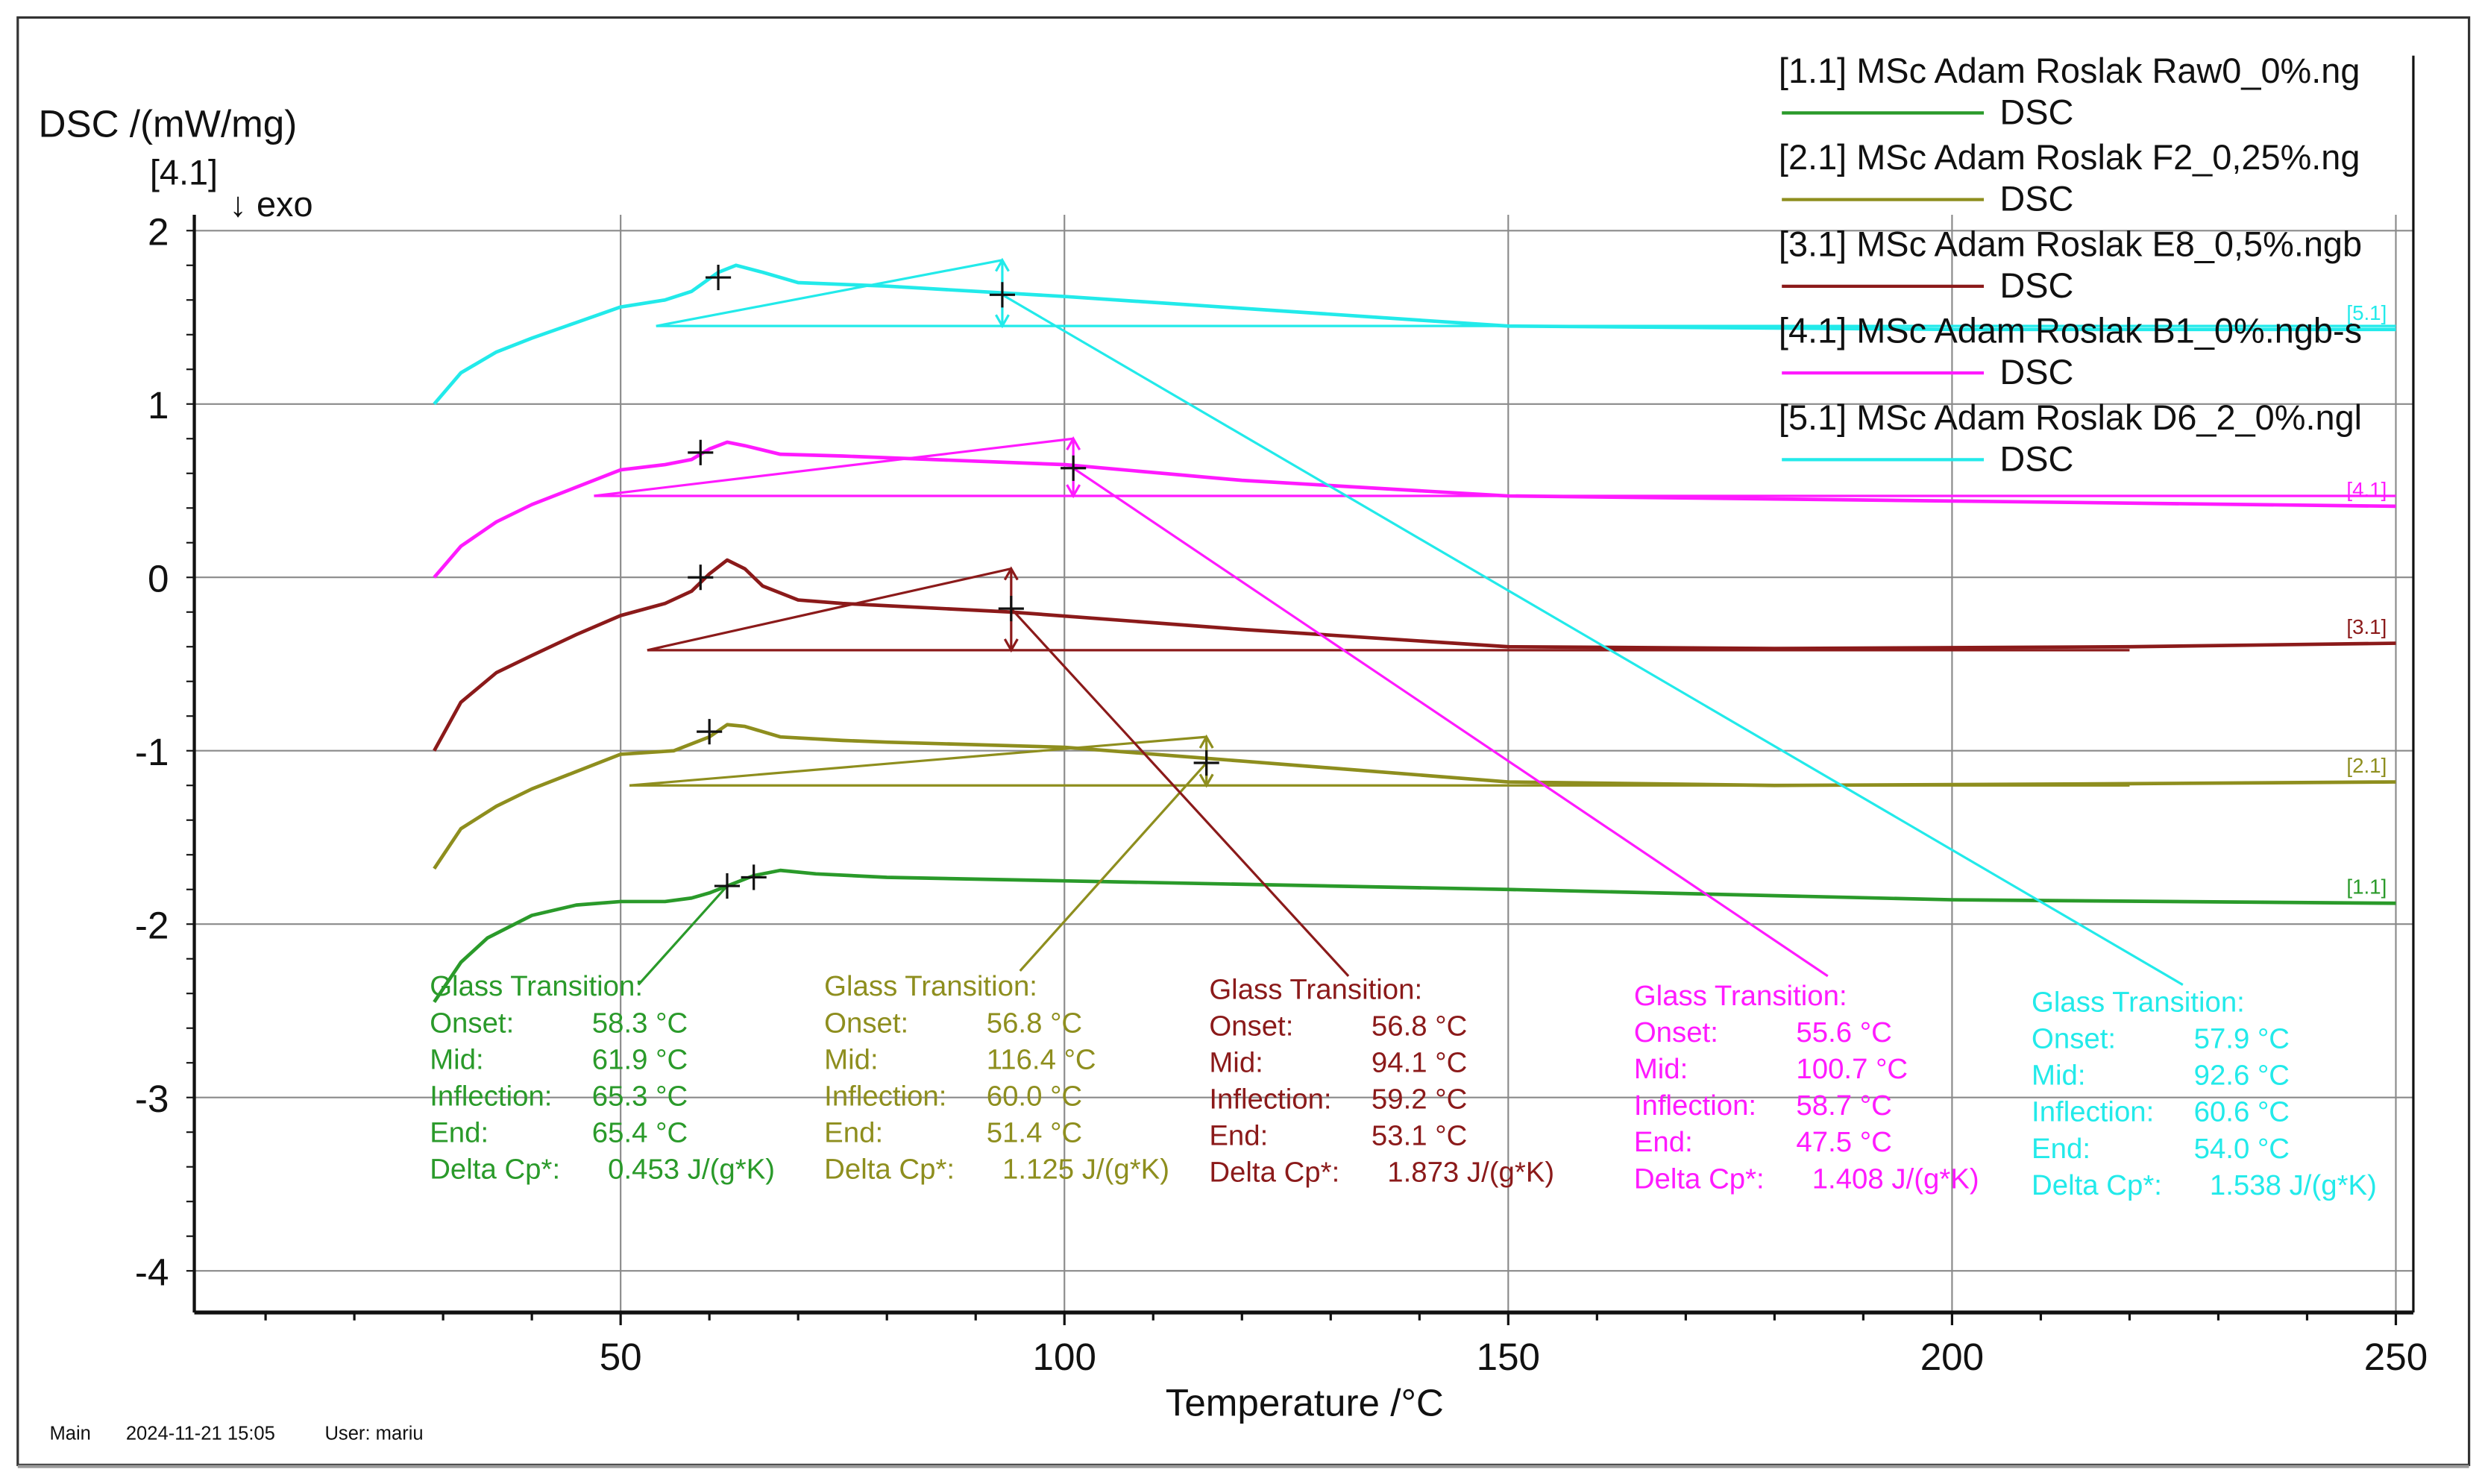  I want to click on annotation-value: 51.4 °C, so click(1034, 1132).